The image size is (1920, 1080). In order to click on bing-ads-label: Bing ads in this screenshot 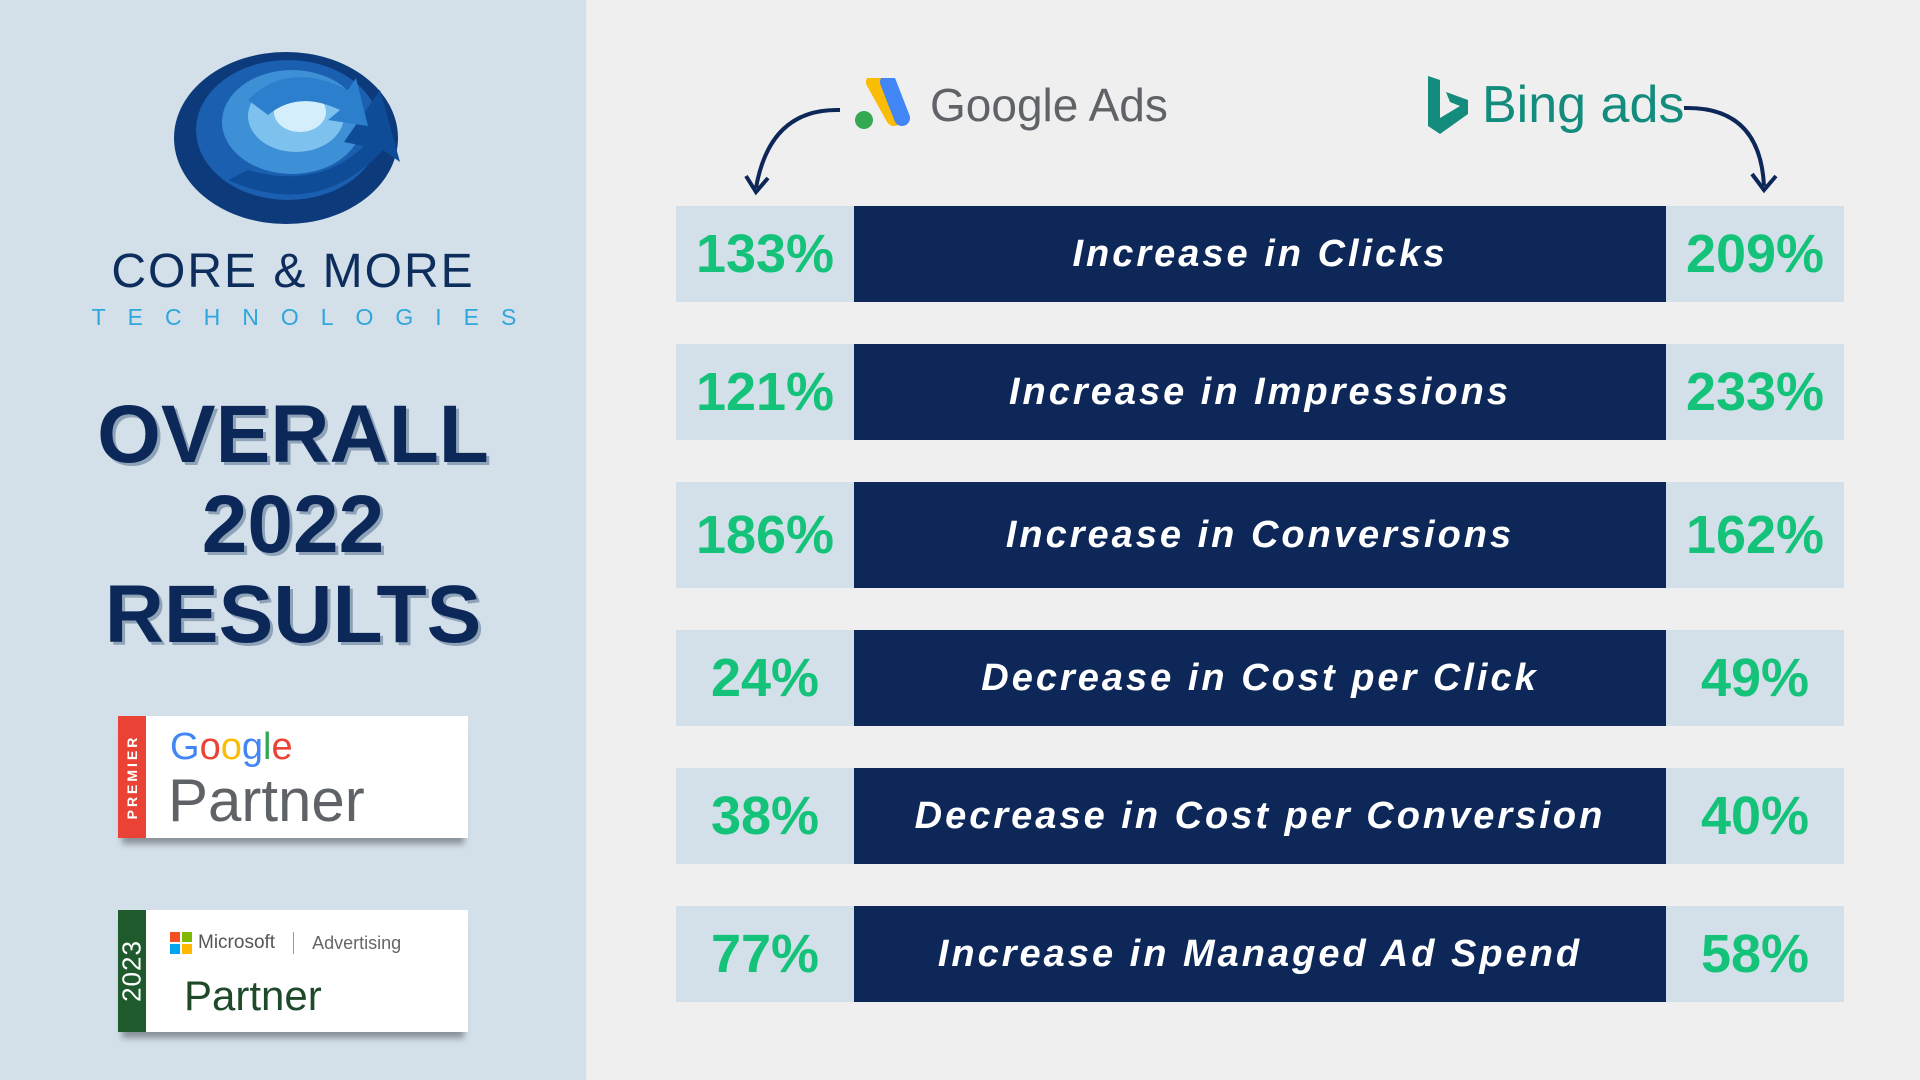, I will do `click(1583, 105)`.